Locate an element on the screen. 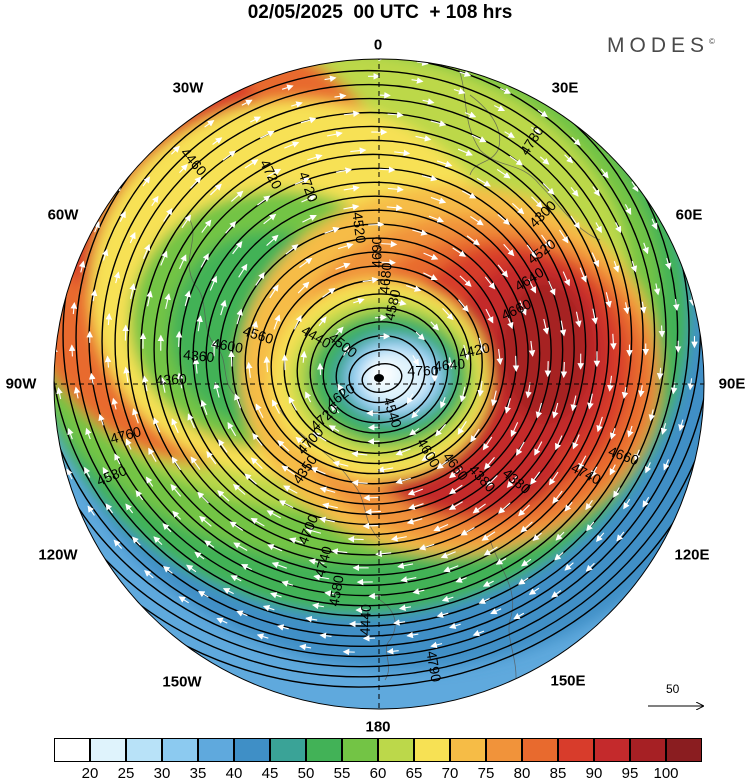 The width and height of the screenshot is (750, 782). lon-label-30e: 30E is located at coordinates (565, 88).